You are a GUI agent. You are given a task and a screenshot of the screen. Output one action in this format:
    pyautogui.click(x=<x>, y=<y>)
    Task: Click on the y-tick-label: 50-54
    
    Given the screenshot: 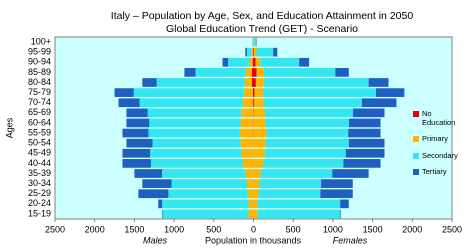 What is the action you would take?
    pyautogui.click(x=39, y=143)
    